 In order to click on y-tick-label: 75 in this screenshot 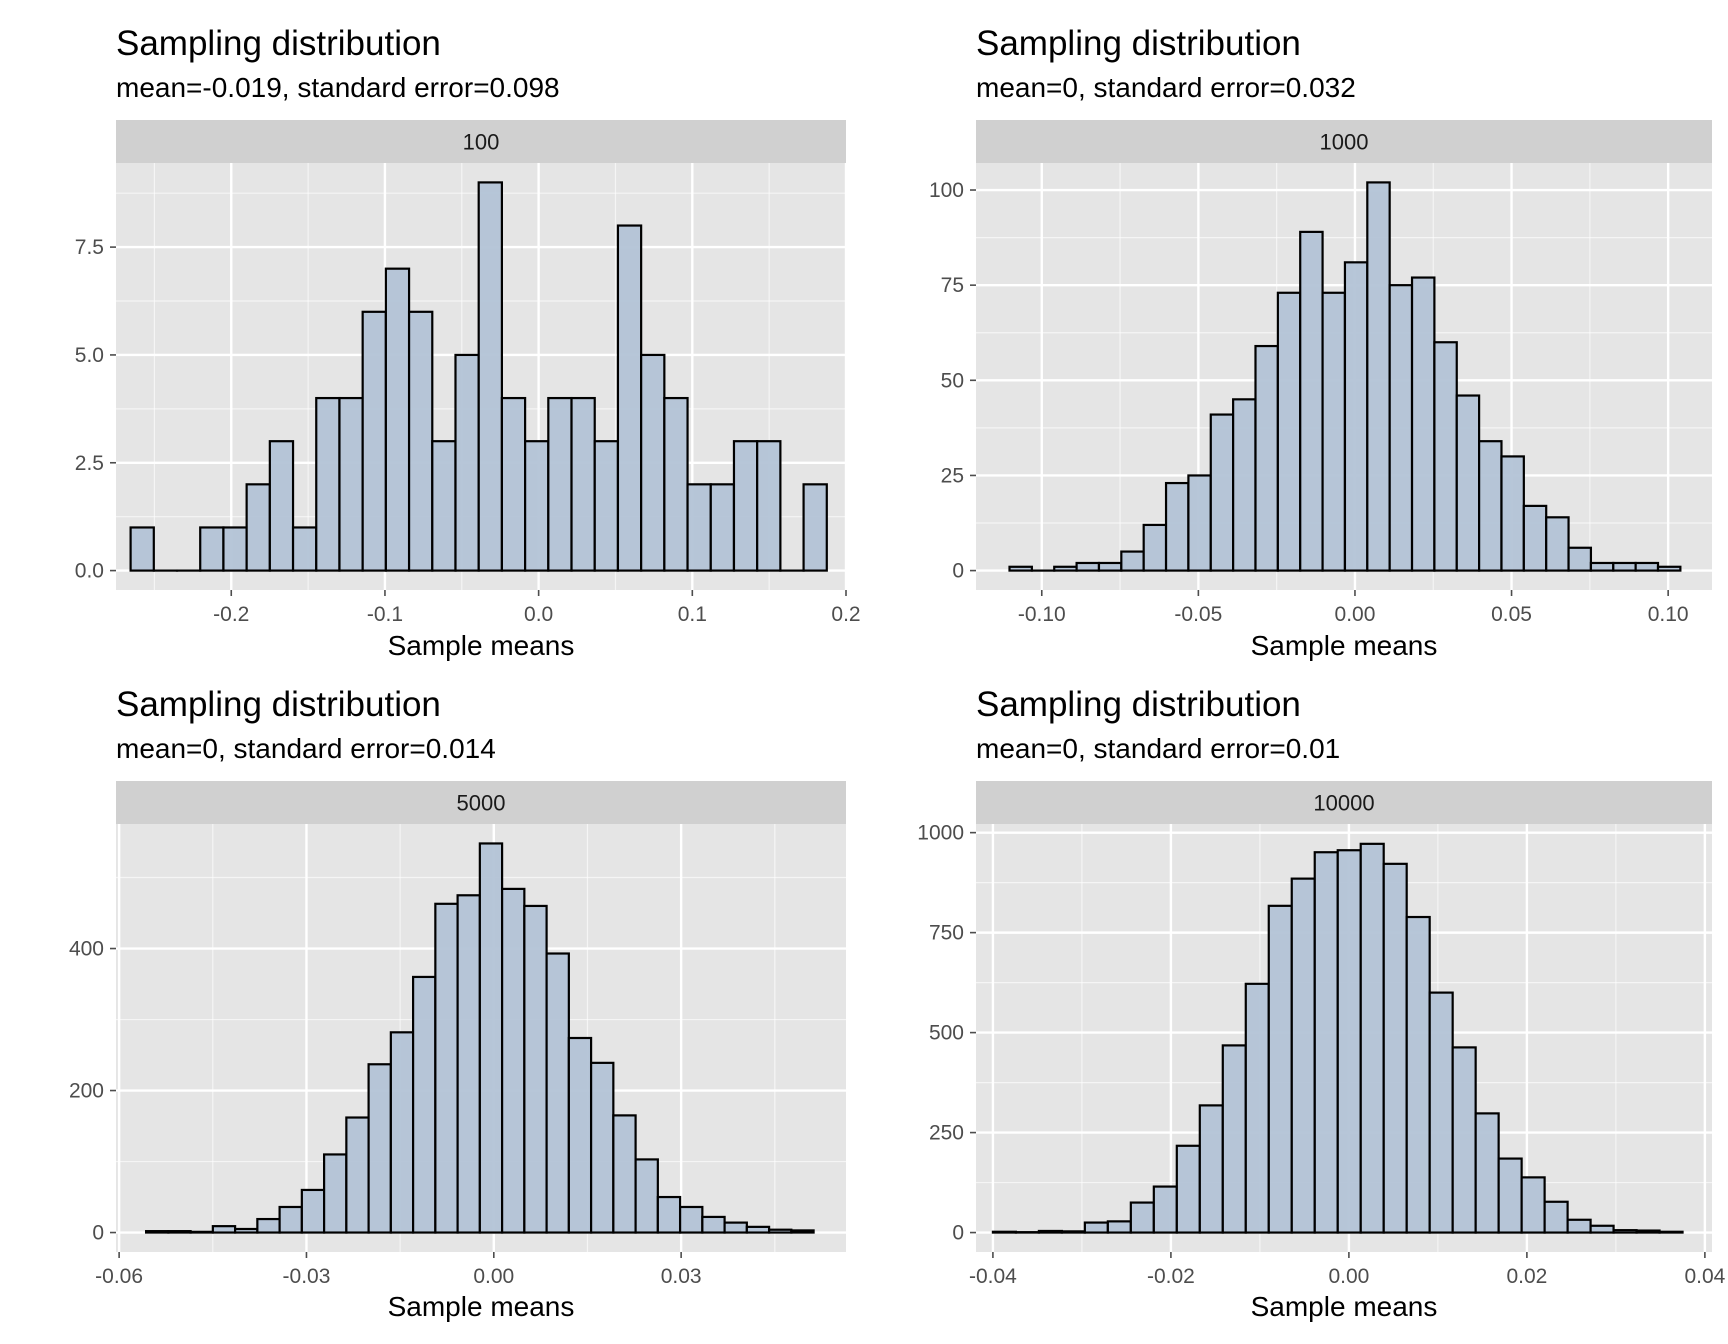, I will do `click(952, 285)`.